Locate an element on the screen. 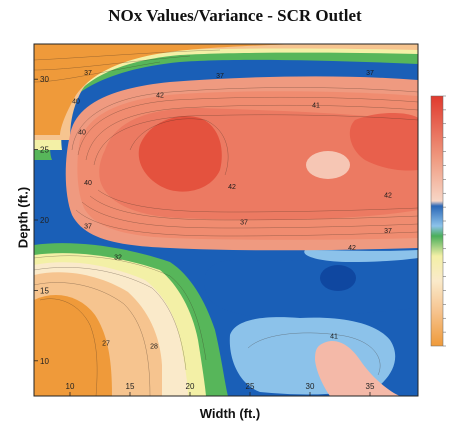  x-tick-label: 35 is located at coordinates (370, 386).